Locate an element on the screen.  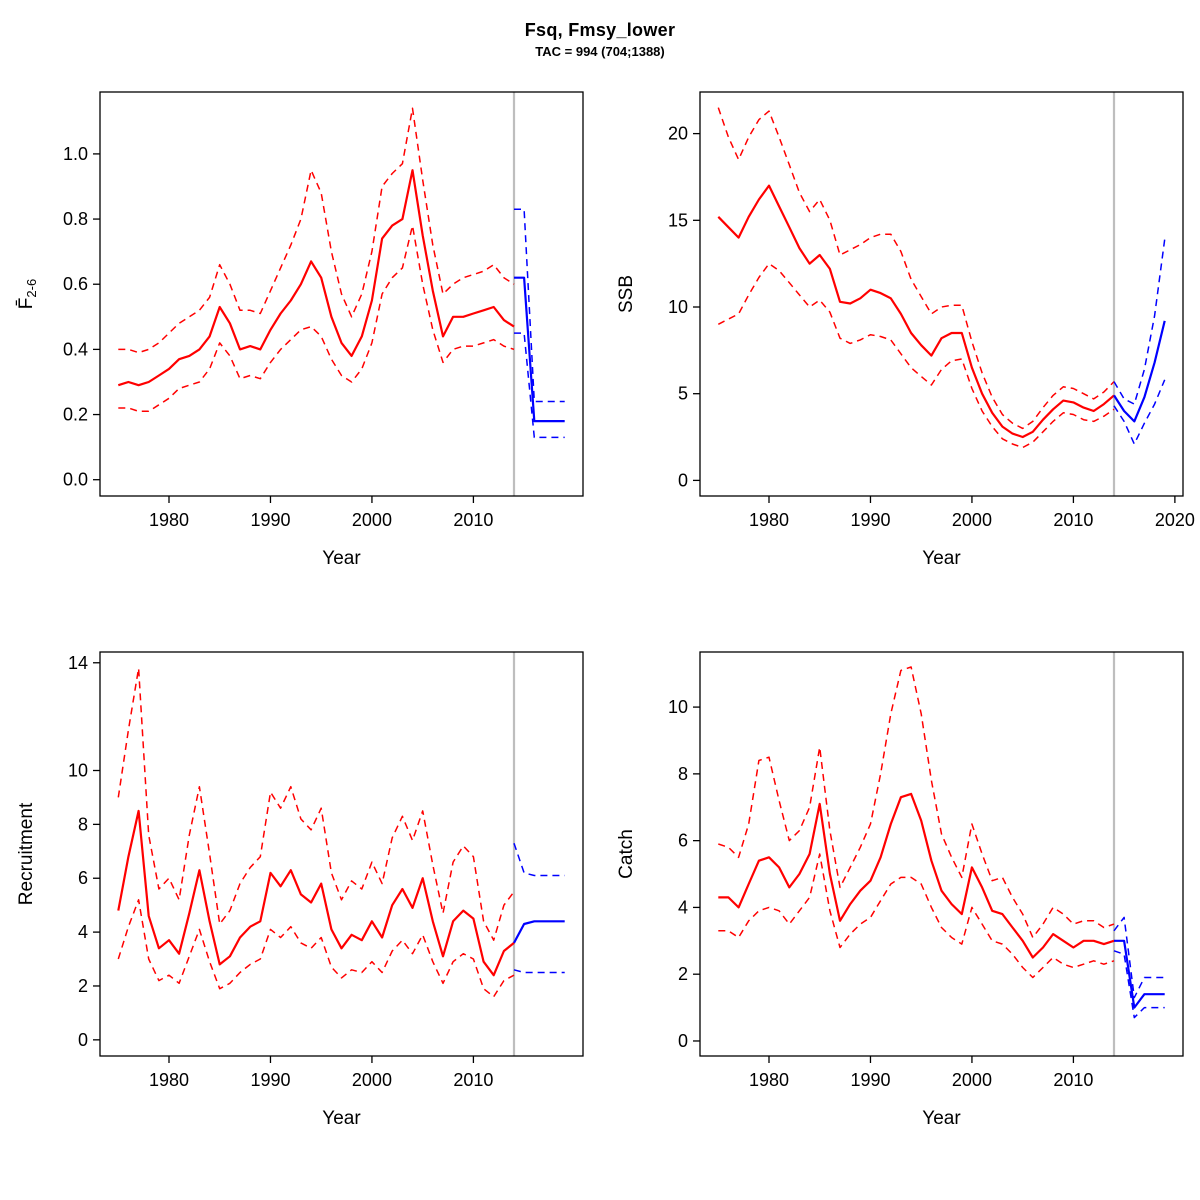
y-tick-label: 15 is located at coordinates (678, 220).